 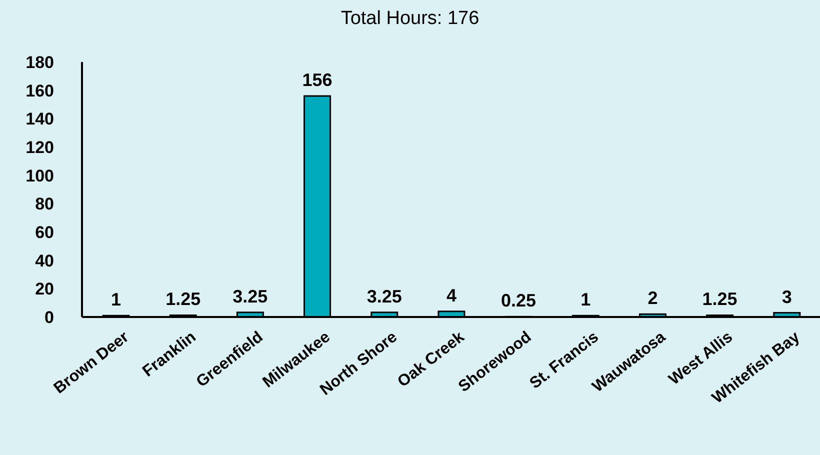 I want to click on data-label: 4, so click(x=451, y=295).